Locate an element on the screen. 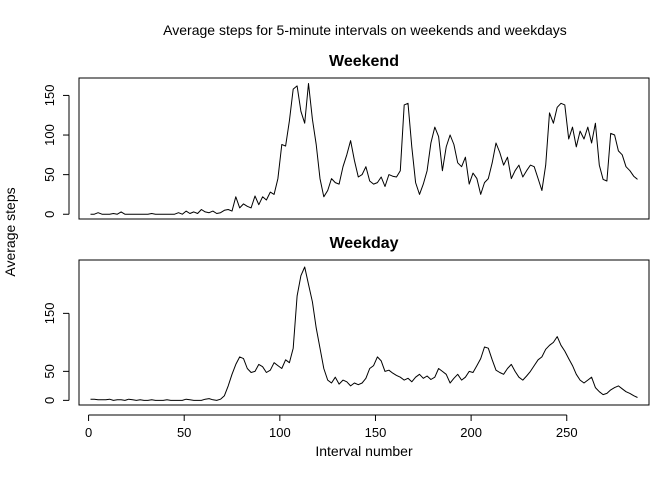 The image size is (672, 480). x-tick-label: 100 is located at coordinates (280, 432).